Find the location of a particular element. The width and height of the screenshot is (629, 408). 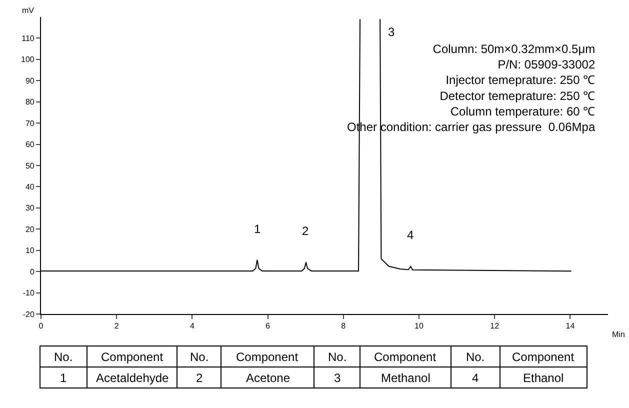

y-tick-label: -20 is located at coordinates (28, 314).